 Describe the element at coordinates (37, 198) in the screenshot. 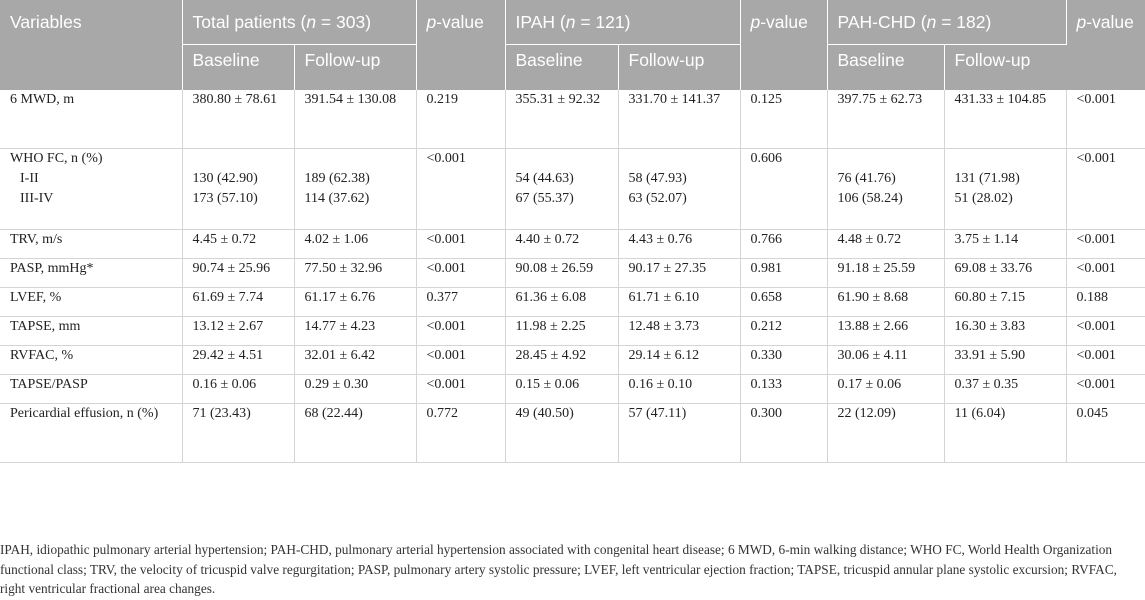

I see `who-sub-2: III-IV` at that location.